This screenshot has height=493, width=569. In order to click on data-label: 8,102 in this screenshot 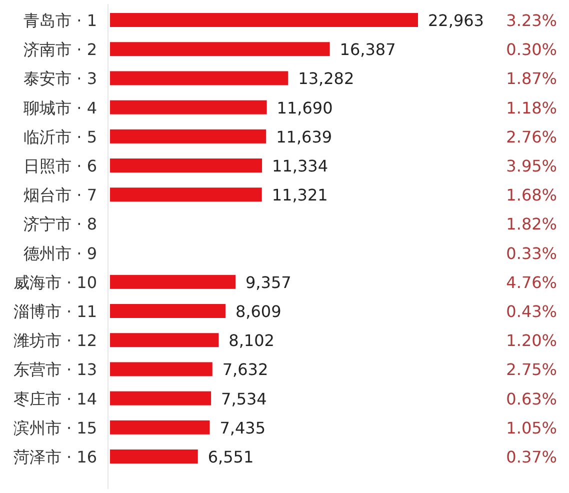, I will do `click(251, 340)`.